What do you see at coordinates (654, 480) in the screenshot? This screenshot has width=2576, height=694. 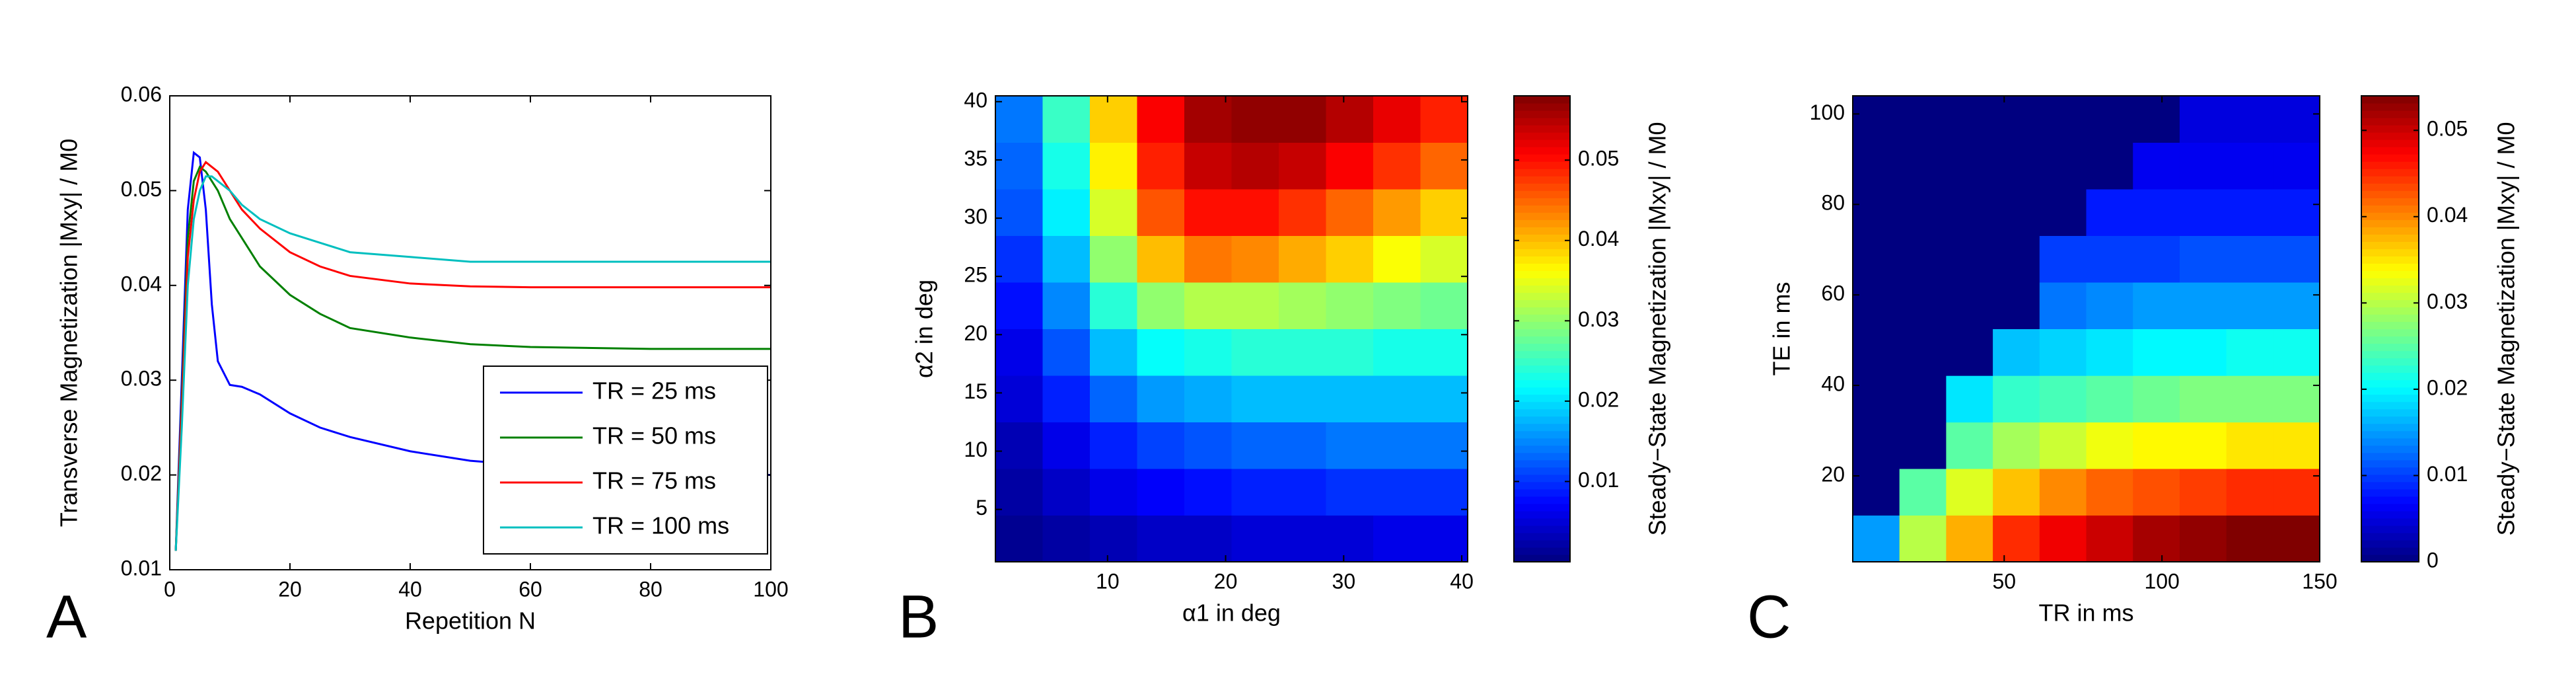 I see `legend-label: TR = 75 ms` at bounding box center [654, 480].